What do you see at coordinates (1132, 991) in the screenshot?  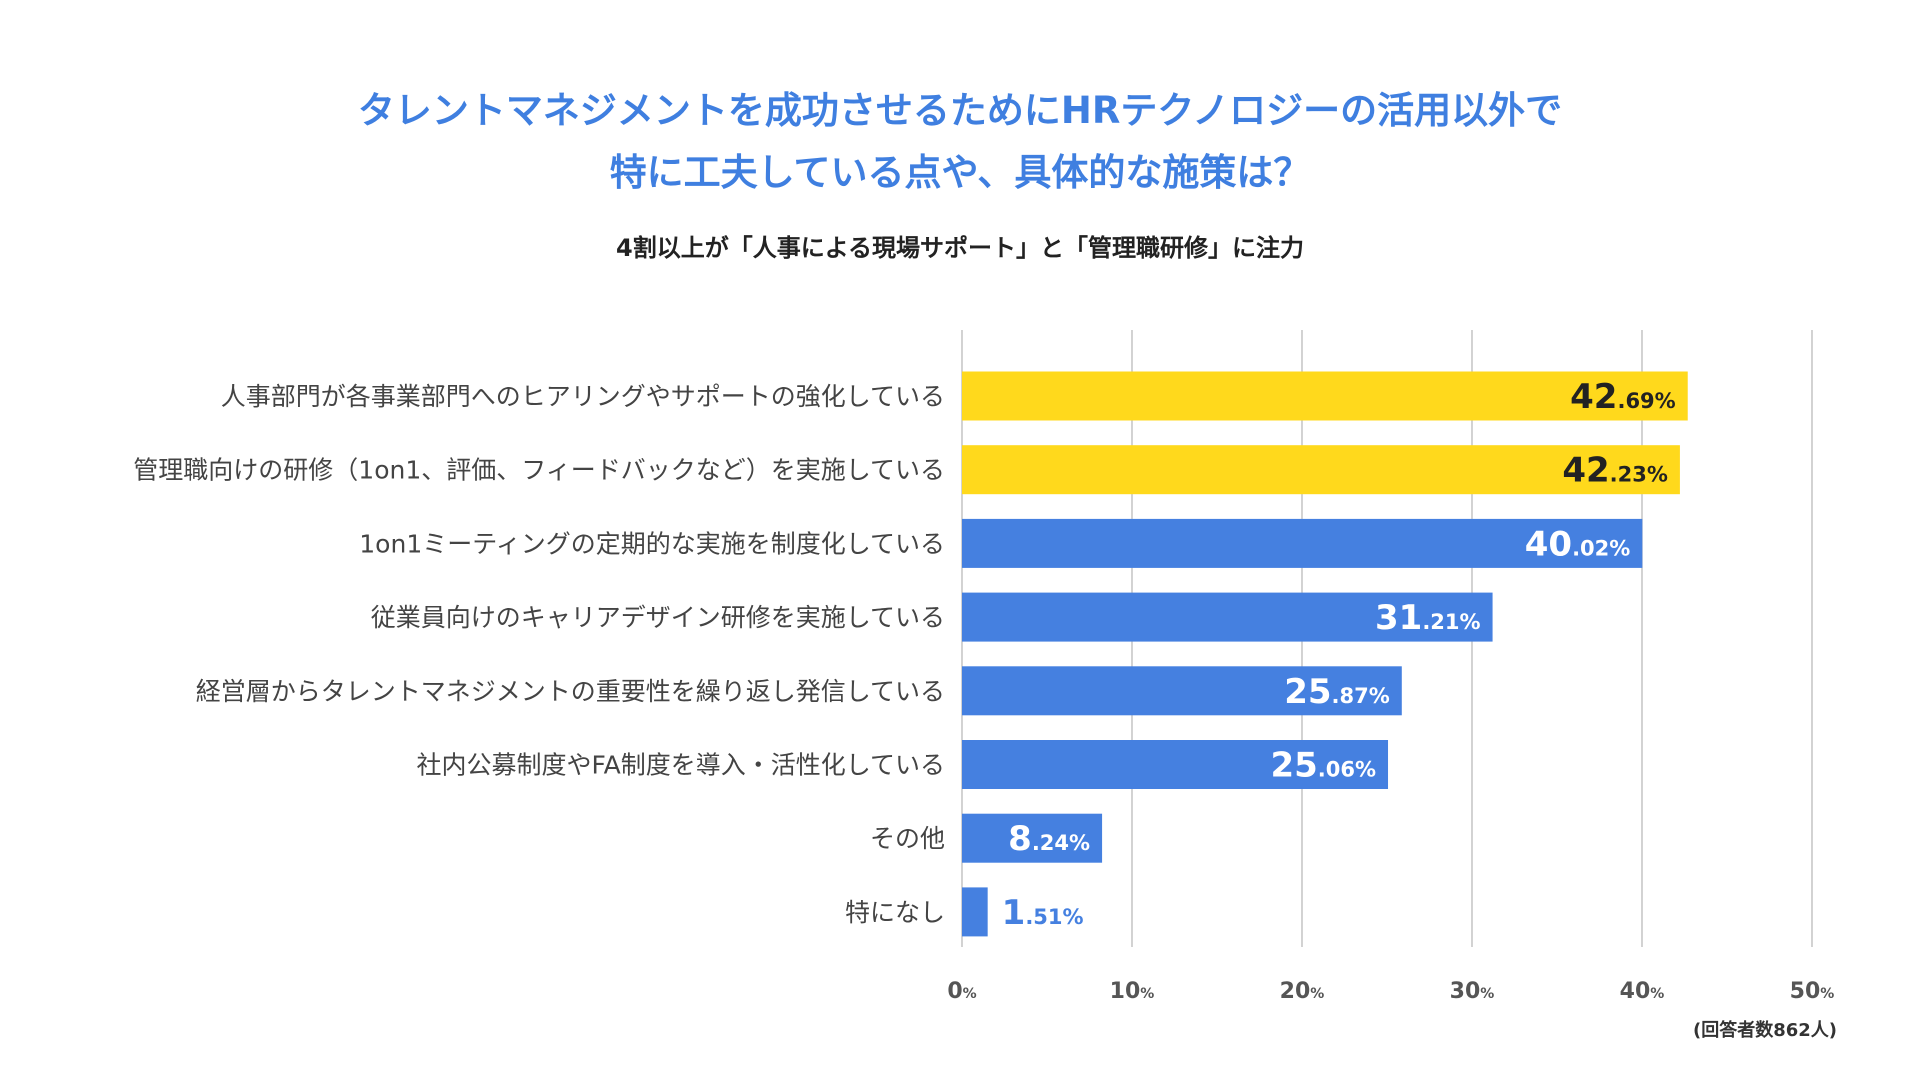 I see `x-tick-label: 10%` at bounding box center [1132, 991].